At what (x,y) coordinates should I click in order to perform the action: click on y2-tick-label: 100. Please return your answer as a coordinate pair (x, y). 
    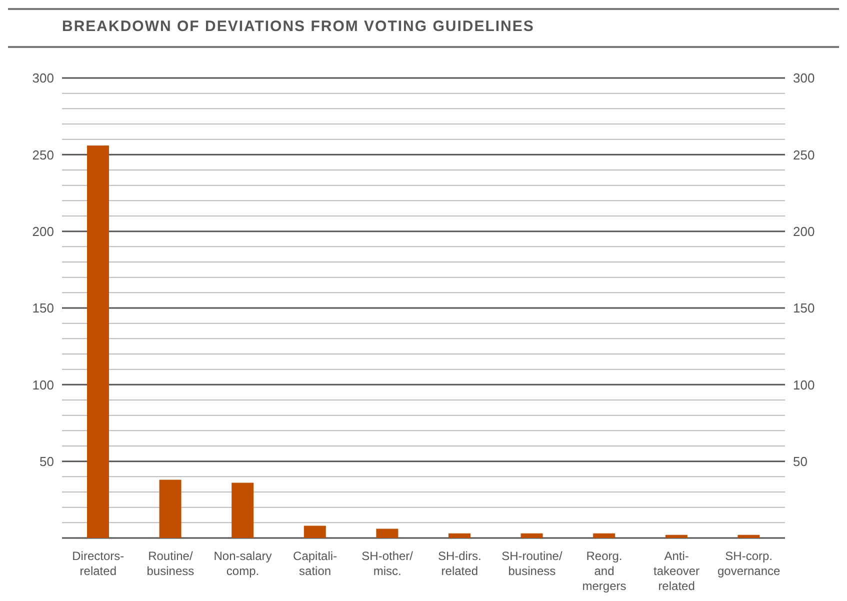
    Looking at the image, I should click on (804, 384).